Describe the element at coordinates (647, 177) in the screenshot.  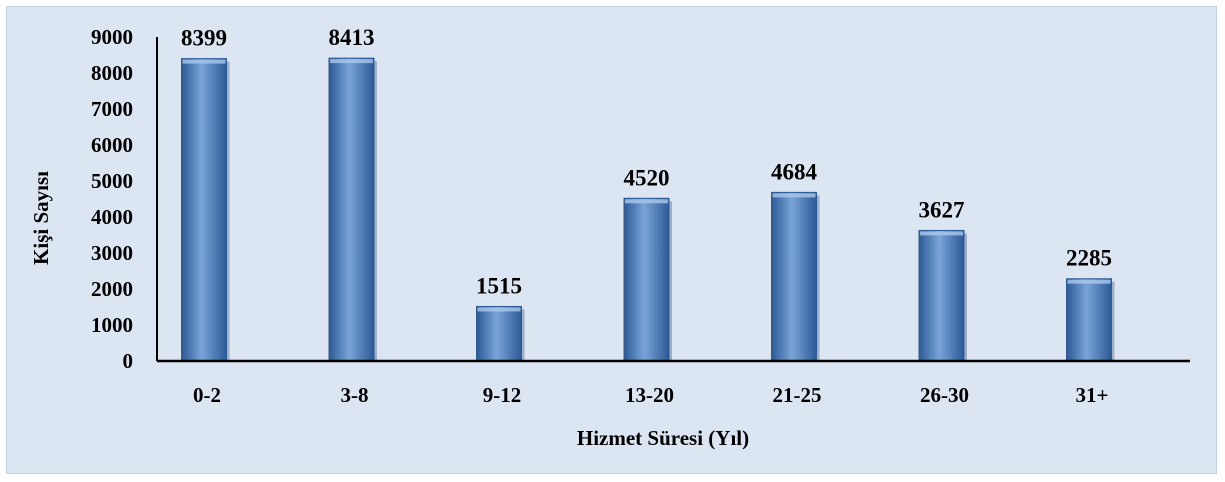
I see `data-label: 4520` at that location.